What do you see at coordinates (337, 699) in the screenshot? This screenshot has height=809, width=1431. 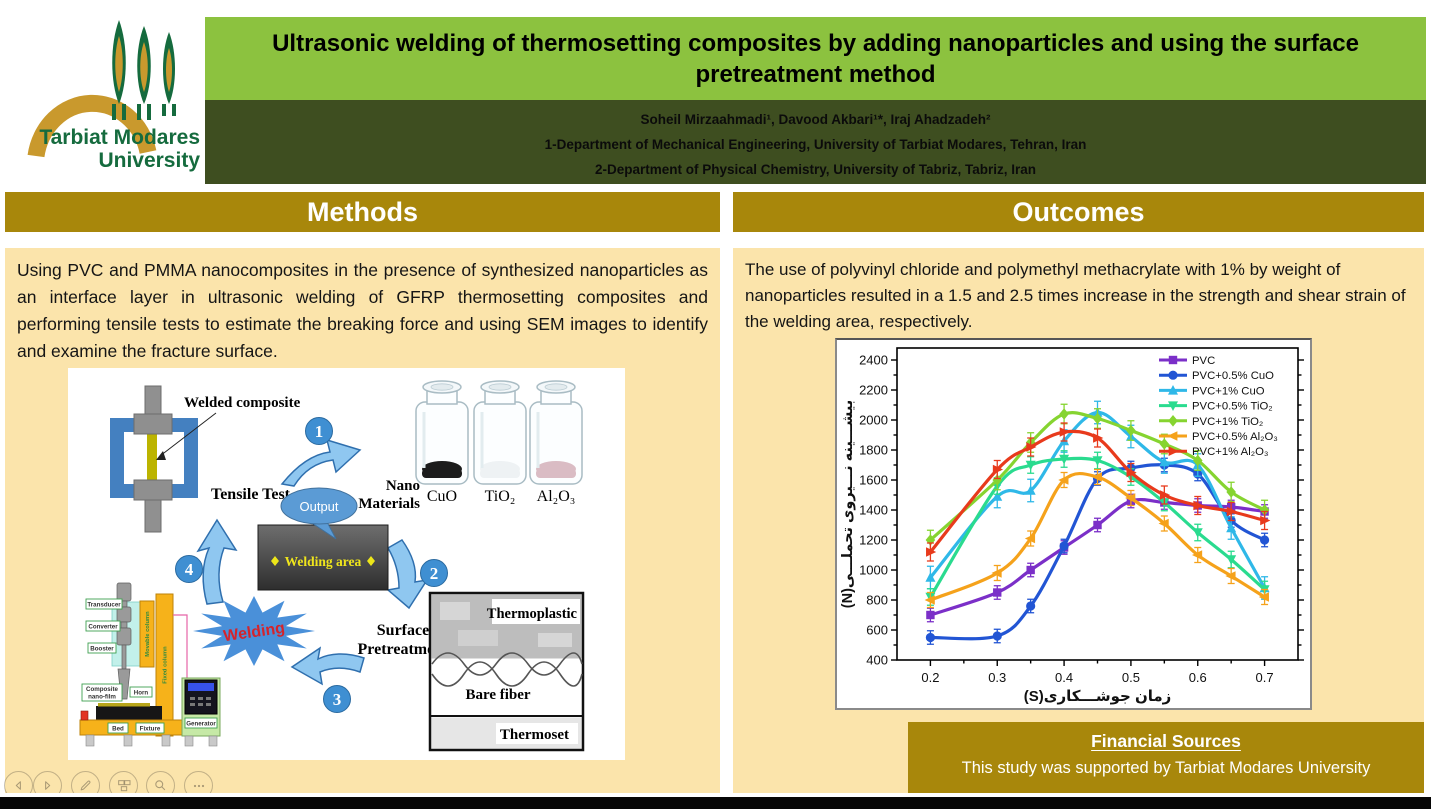 I see `step-3: 3` at bounding box center [337, 699].